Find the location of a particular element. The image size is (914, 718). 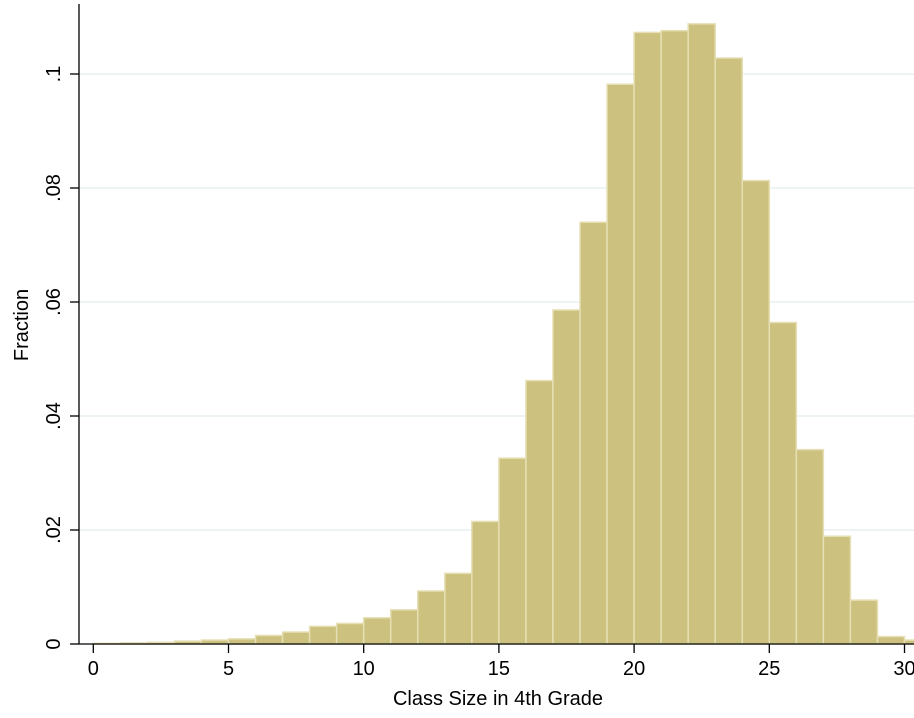

y-tick-label: .08 is located at coordinates (54, 188).